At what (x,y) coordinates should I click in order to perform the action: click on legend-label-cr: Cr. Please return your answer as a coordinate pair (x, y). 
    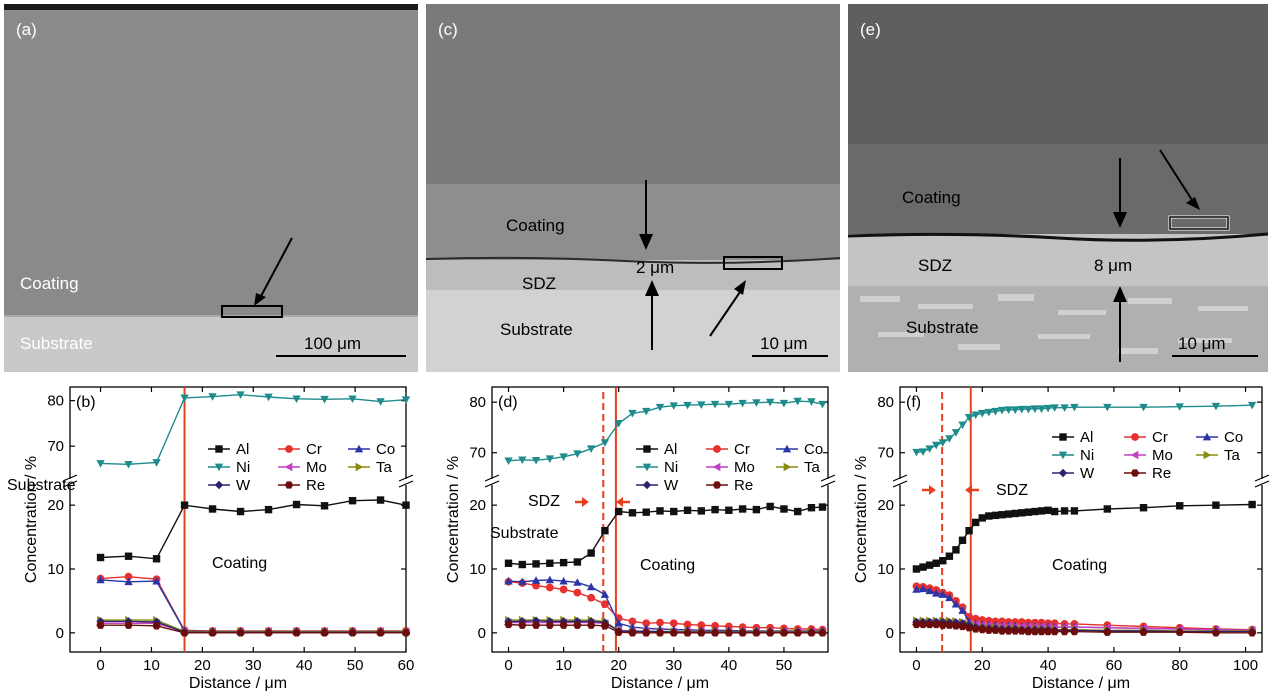
    Looking at the image, I should click on (742, 449).